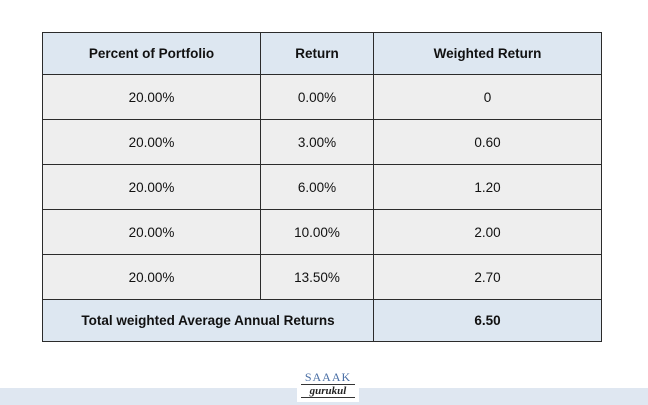 This screenshot has height=405, width=648. I want to click on weighted-return-cell: 0.60, so click(487, 142).